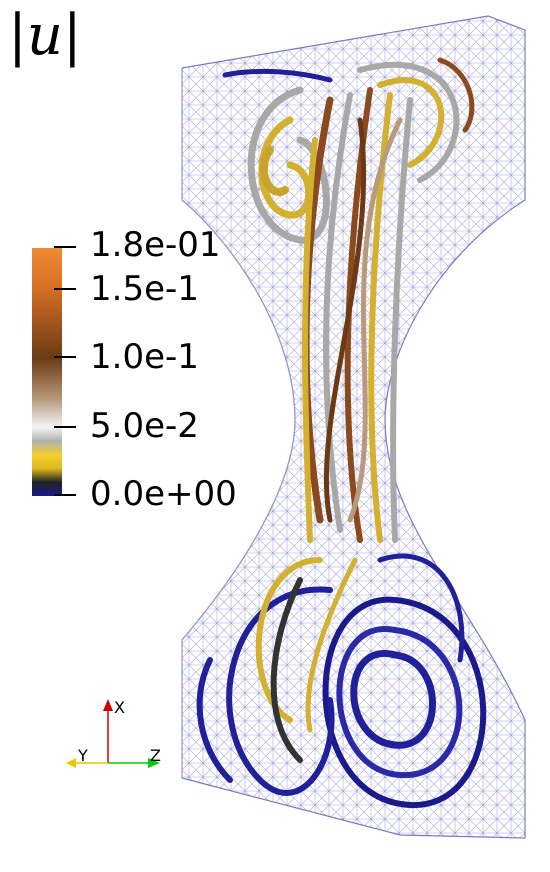 Image resolution: width=550 pixels, height=872 pixels. Describe the element at coordinates (108, 705) in the screenshot. I see `x-axis-arrow` at that location.